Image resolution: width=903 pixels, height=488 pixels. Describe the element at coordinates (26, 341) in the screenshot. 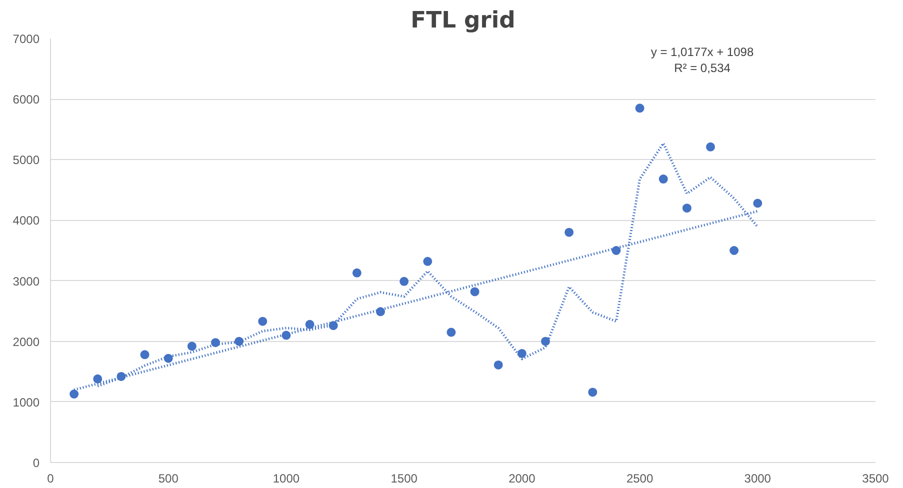

I see `y-tick-label: 2000` at that location.